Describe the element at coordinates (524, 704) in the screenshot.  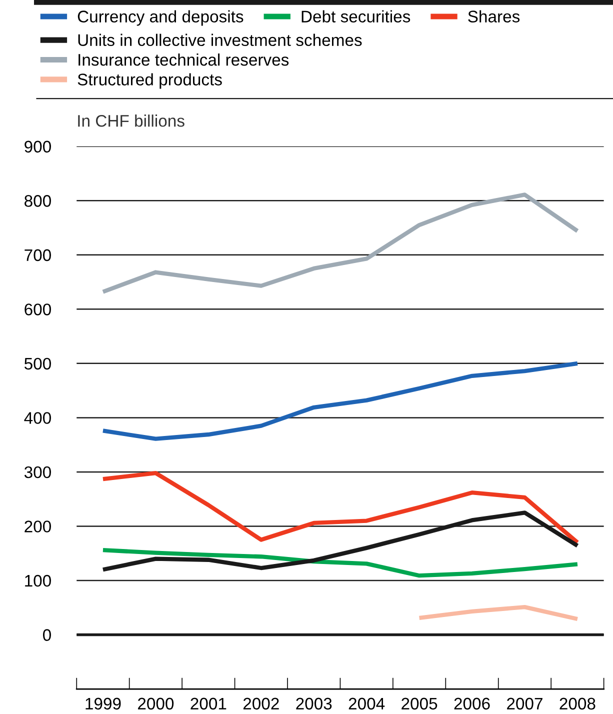
I see `x-tick-label: 2007` at that location.